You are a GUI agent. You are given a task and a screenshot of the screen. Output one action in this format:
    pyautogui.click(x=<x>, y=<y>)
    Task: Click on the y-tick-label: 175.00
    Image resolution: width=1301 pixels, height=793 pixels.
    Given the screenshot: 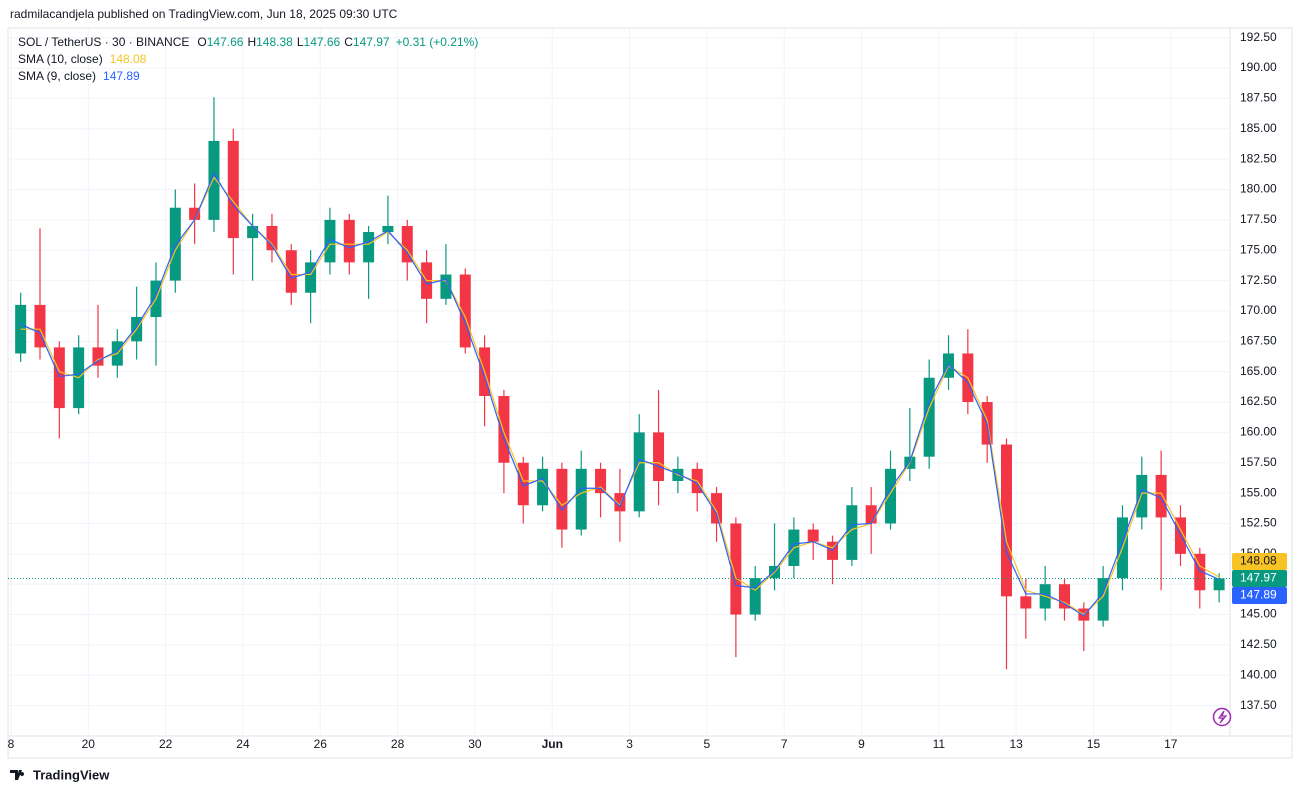 What is the action you would take?
    pyautogui.click(x=1258, y=249)
    